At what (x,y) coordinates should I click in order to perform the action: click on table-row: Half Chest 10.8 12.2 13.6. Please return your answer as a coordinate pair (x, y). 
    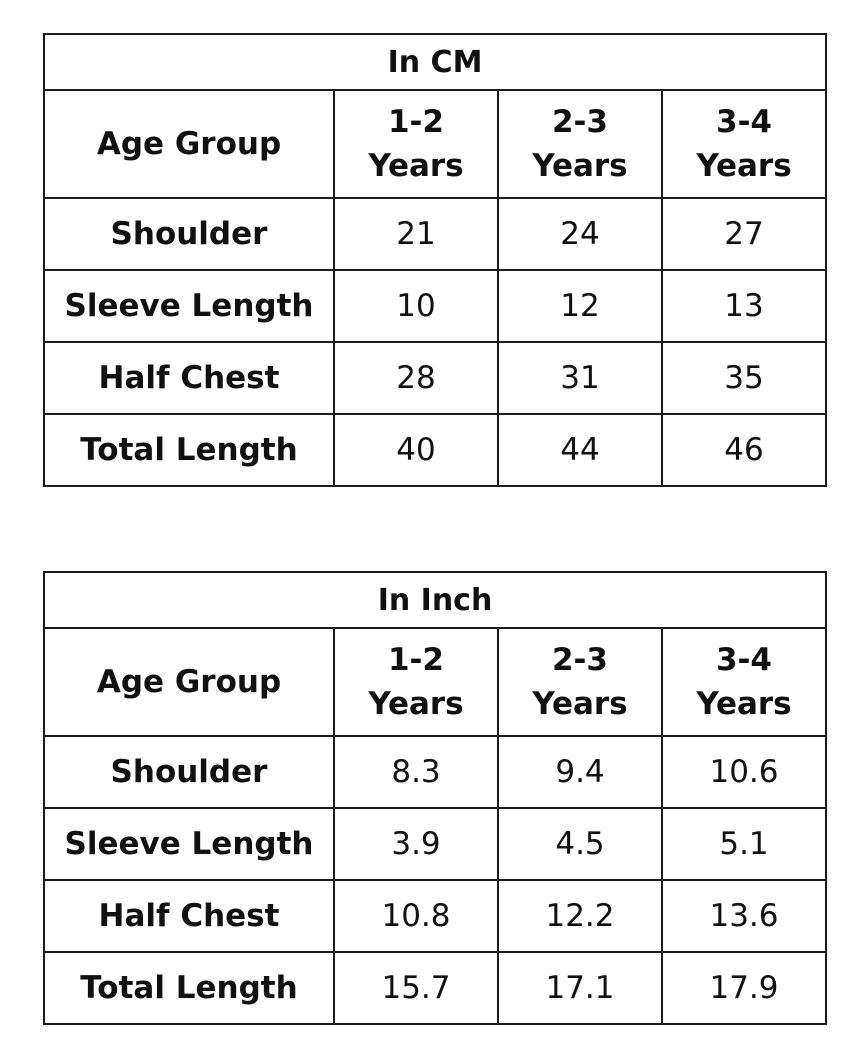
    Looking at the image, I should click on (435, 916).